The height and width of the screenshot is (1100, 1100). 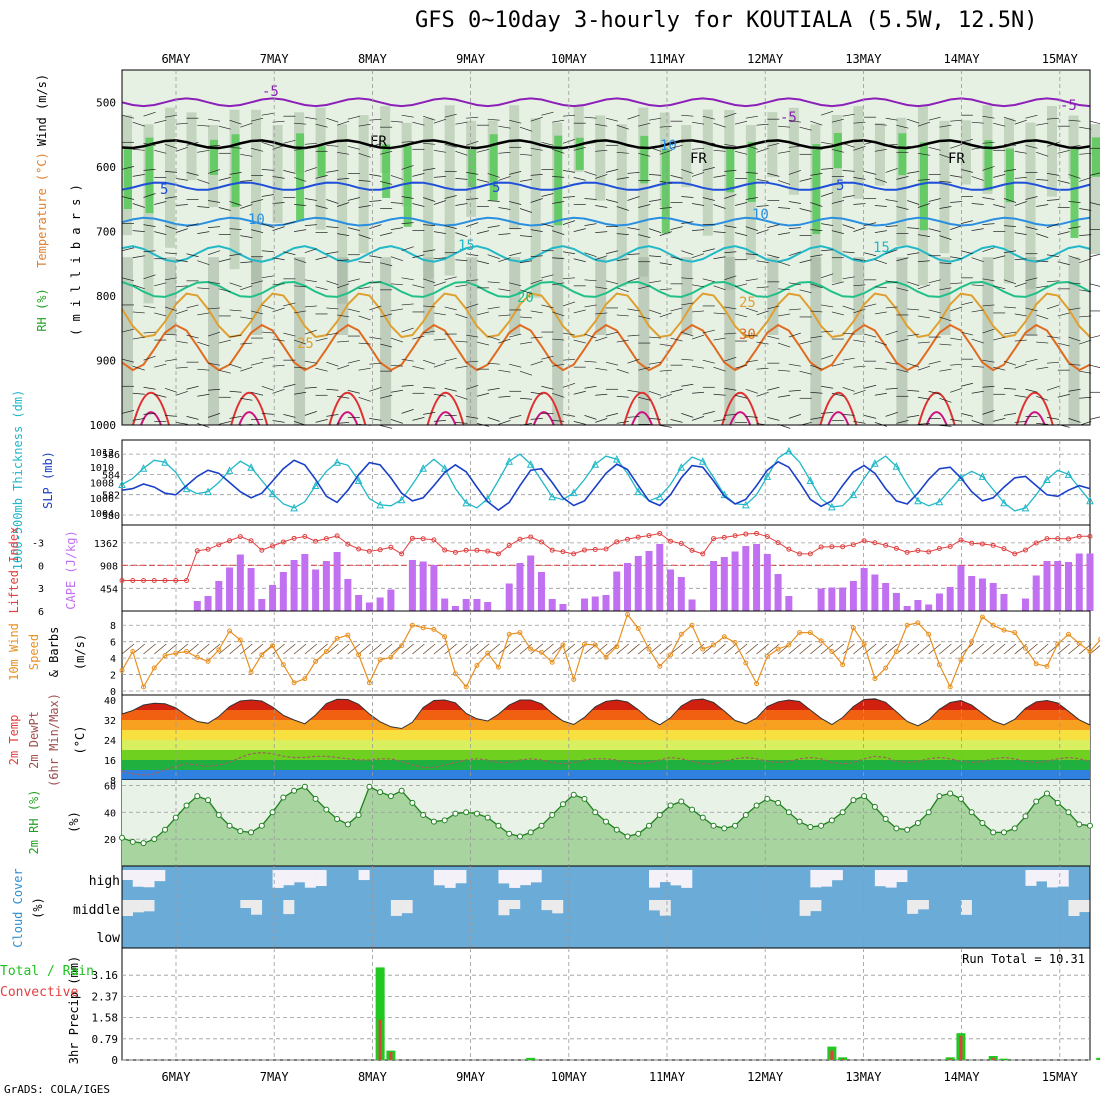 I want to click on pressure-tick: 900, so click(x=106, y=360).